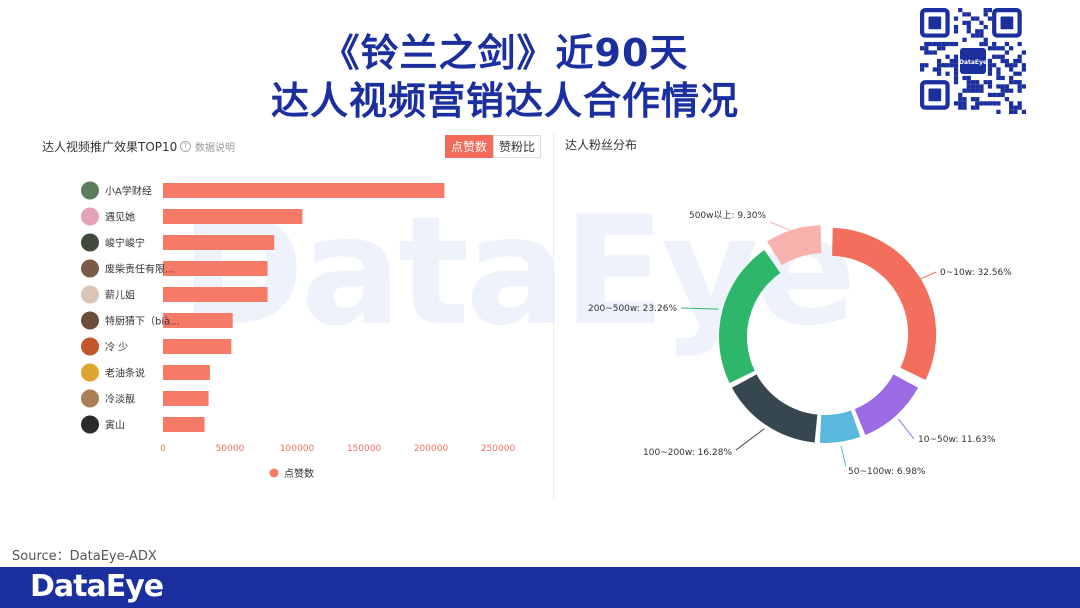 The width and height of the screenshot is (1080, 608). Describe the element at coordinates (207, 146) in the screenshot. I see `data-help: ? 数据说明` at that location.